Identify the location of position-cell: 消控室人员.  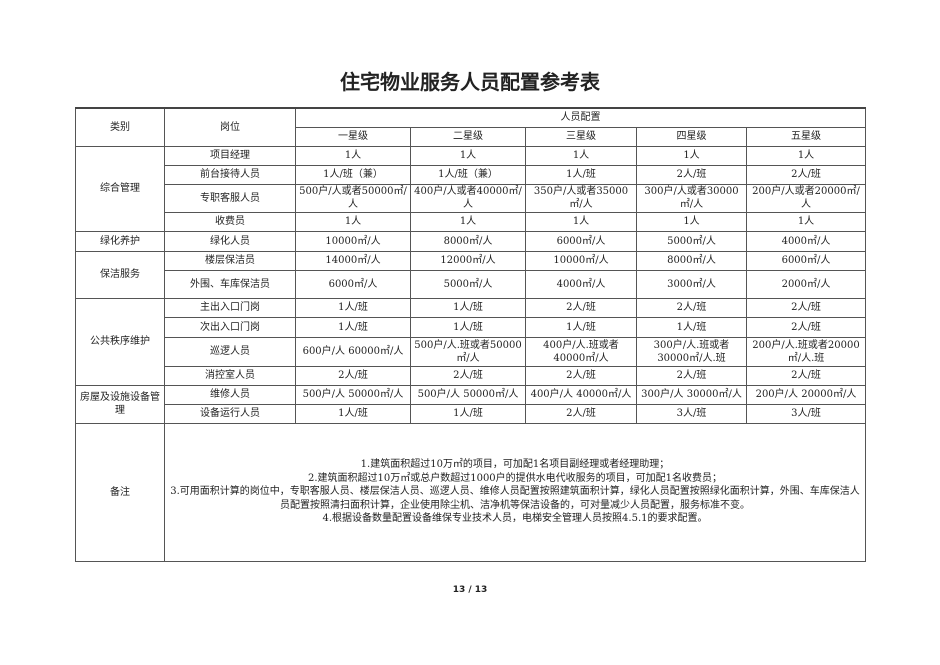
(230, 375).